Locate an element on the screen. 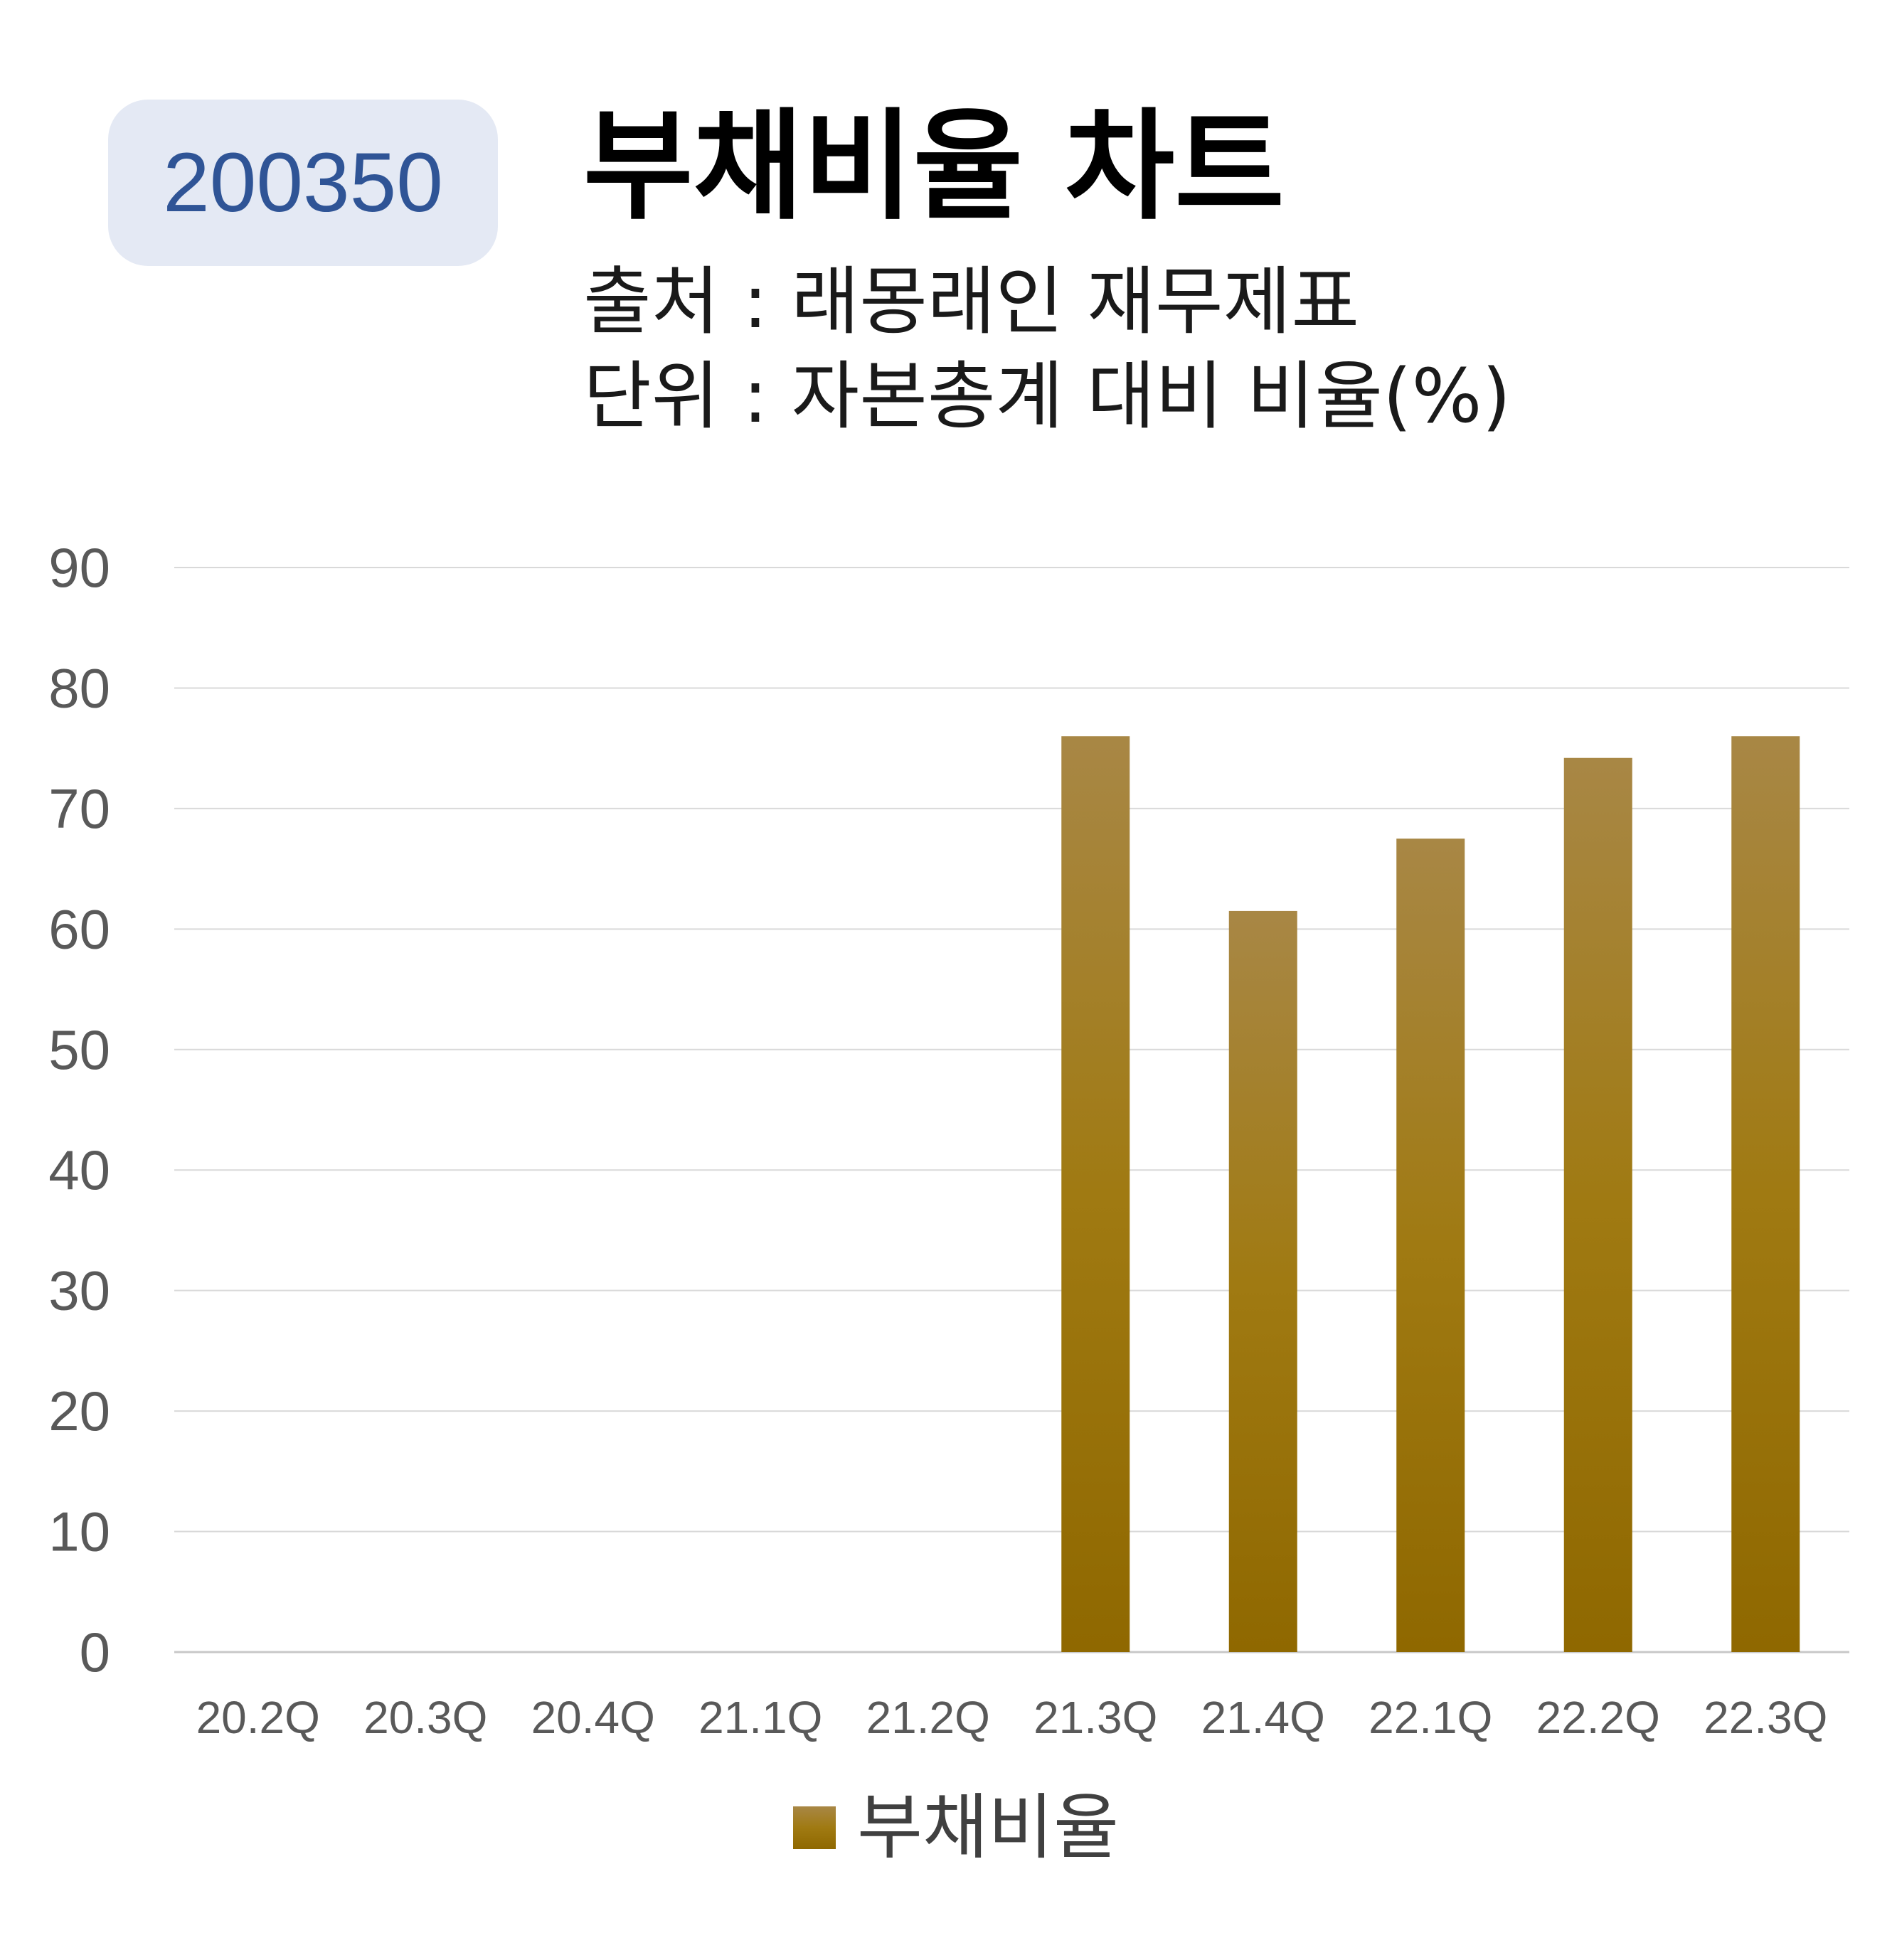  legend: 부채비율 is located at coordinates (956, 1827).